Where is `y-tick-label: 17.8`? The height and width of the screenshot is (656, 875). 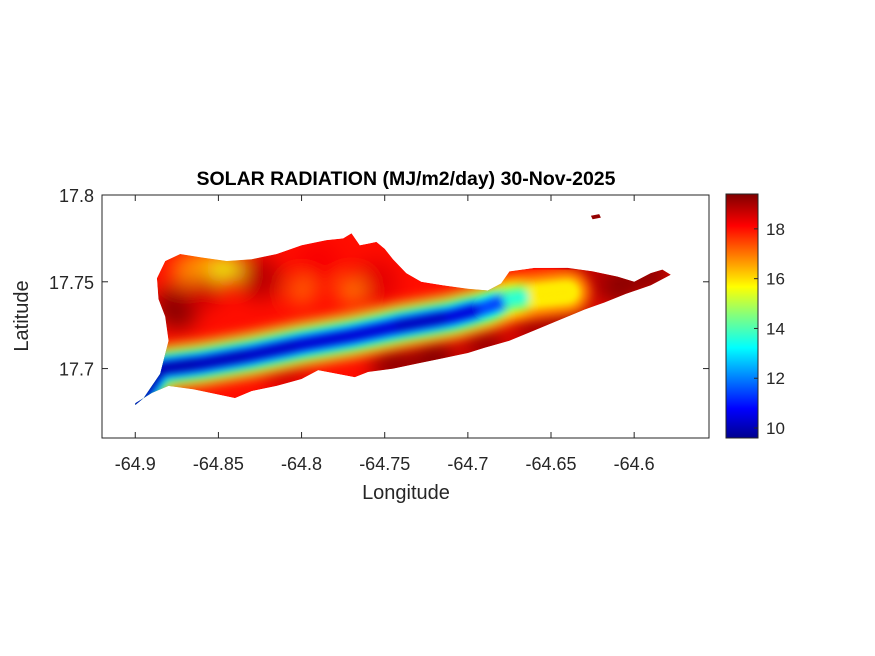
y-tick-label: 17.8 is located at coordinates (76, 196).